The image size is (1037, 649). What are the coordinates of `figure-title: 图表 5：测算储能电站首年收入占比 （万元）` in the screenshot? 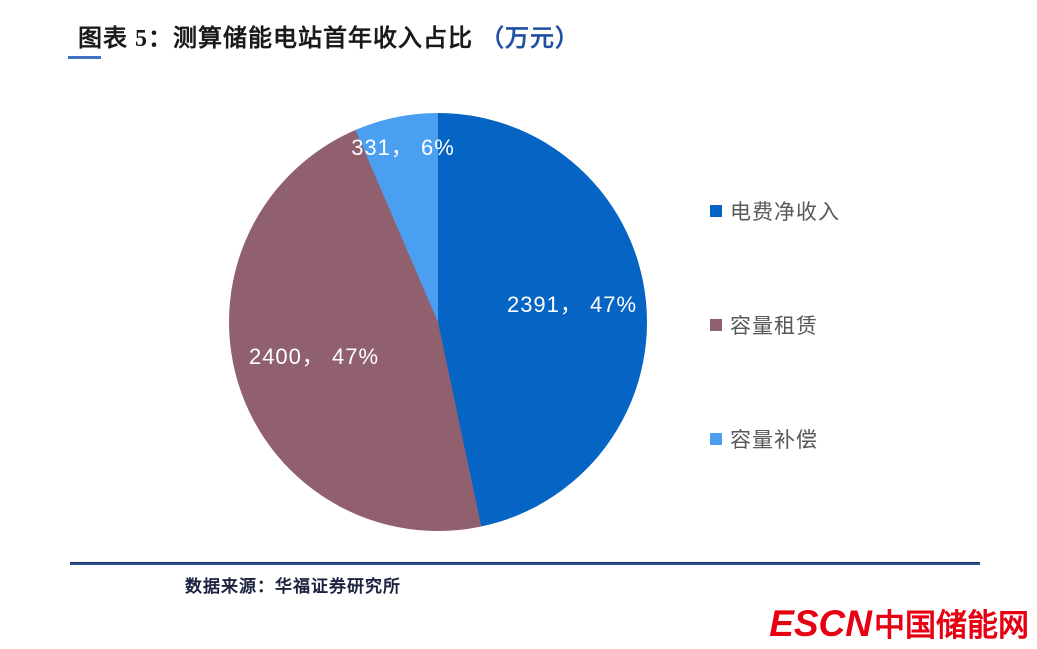 It's located at (329, 35).